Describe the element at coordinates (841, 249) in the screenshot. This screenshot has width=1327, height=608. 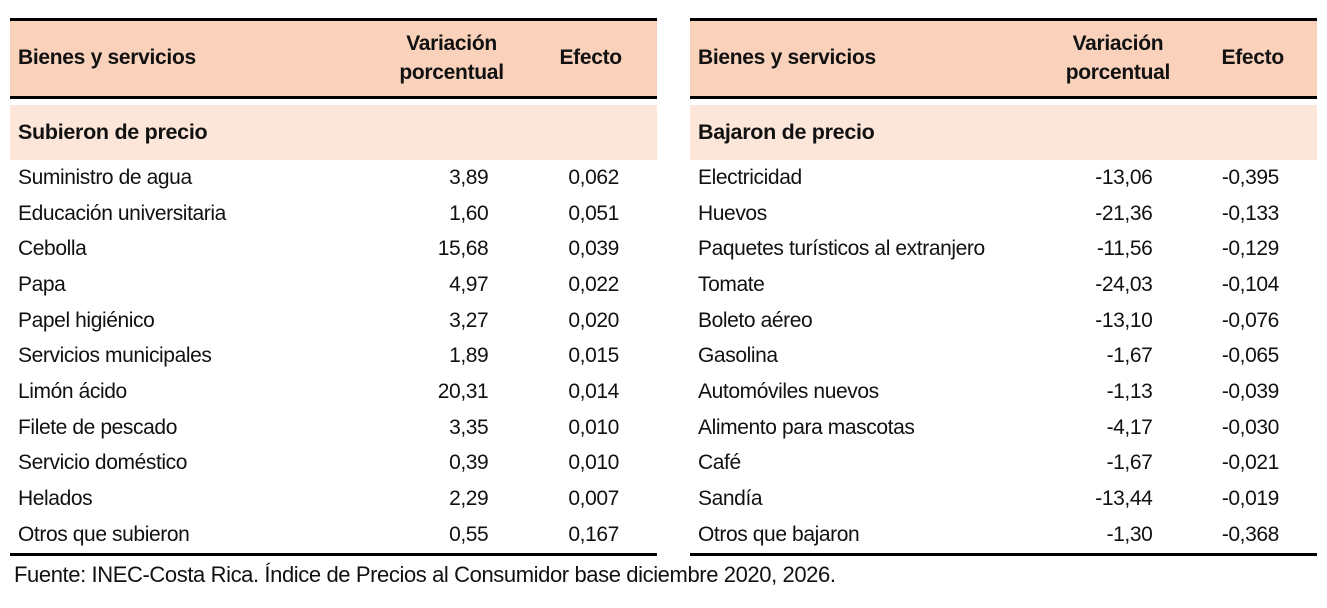
I see `cell-goods: Paquetes turísticos al extranjero` at that location.